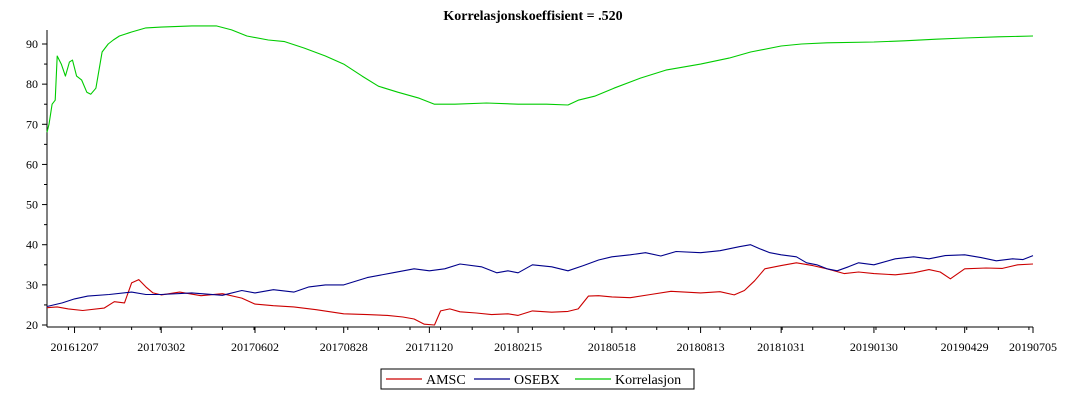 This screenshot has width=1066, height=400. Describe the element at coordinates (32, 124) in the screenshot. I see `y-tick-label: 70` at that location.